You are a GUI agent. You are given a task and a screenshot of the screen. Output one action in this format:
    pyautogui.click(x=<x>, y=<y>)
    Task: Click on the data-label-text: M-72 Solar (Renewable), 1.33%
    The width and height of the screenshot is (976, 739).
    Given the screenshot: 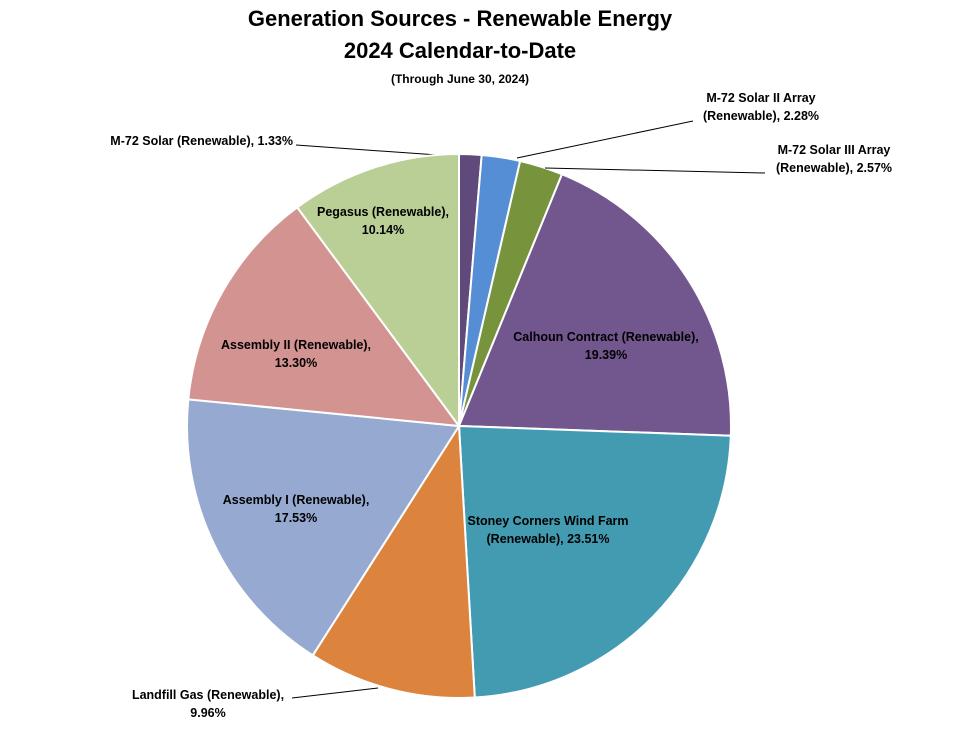 What is the action you would take?
    pyautogui.click(x=201, y=141)
    